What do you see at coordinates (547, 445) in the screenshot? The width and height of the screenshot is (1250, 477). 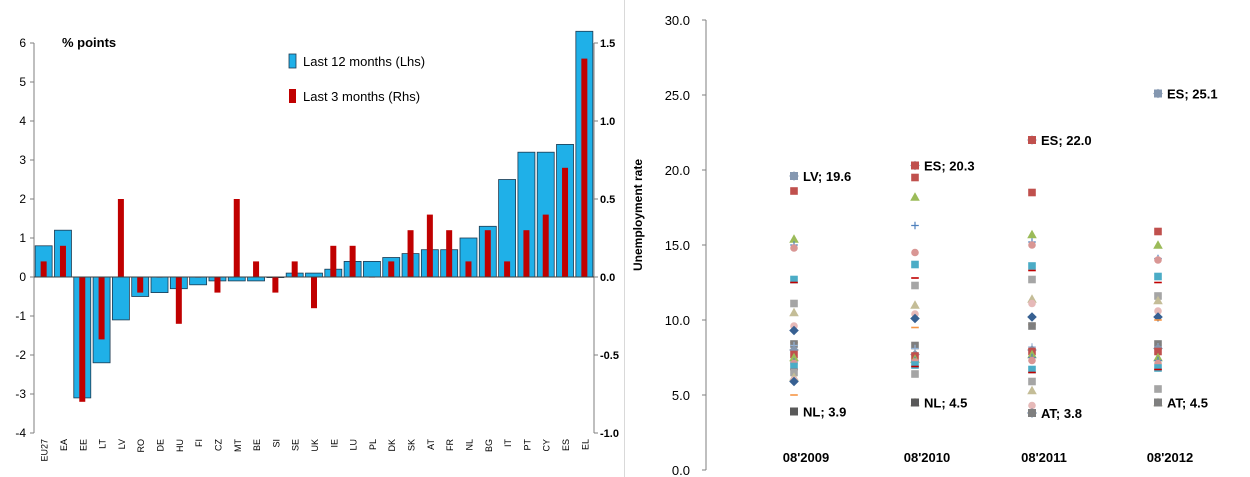 I see `x-tick-label: CY` at bounding box center [547, 445].